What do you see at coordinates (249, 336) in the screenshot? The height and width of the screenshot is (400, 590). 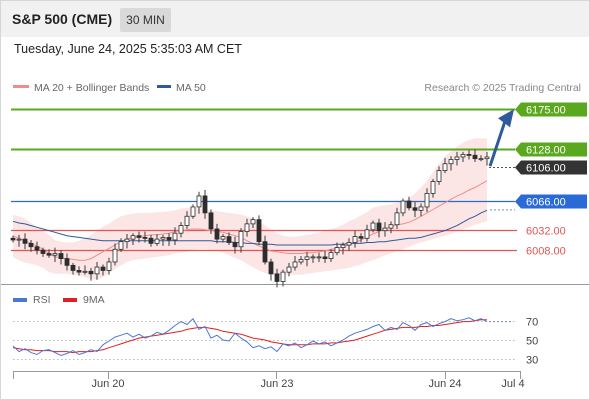 I see `rsi-9ma-line` at bounding box center [249, 336].